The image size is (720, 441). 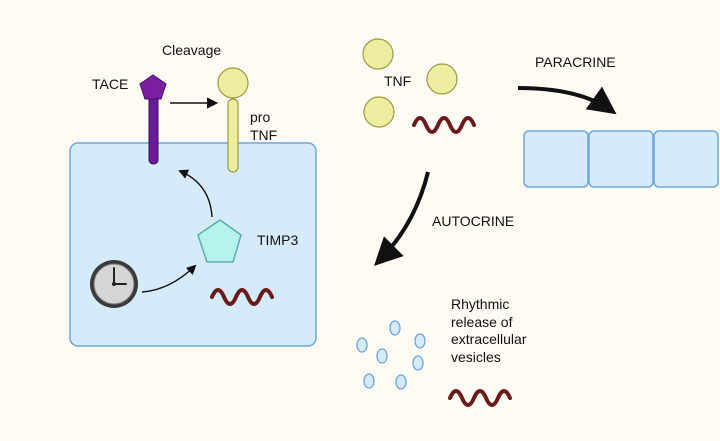 What do you see at coordinates (264, 134) in the screenshot?
I see `pro-tnf-label-line-2: TNF` at bounding box center [264, 134].